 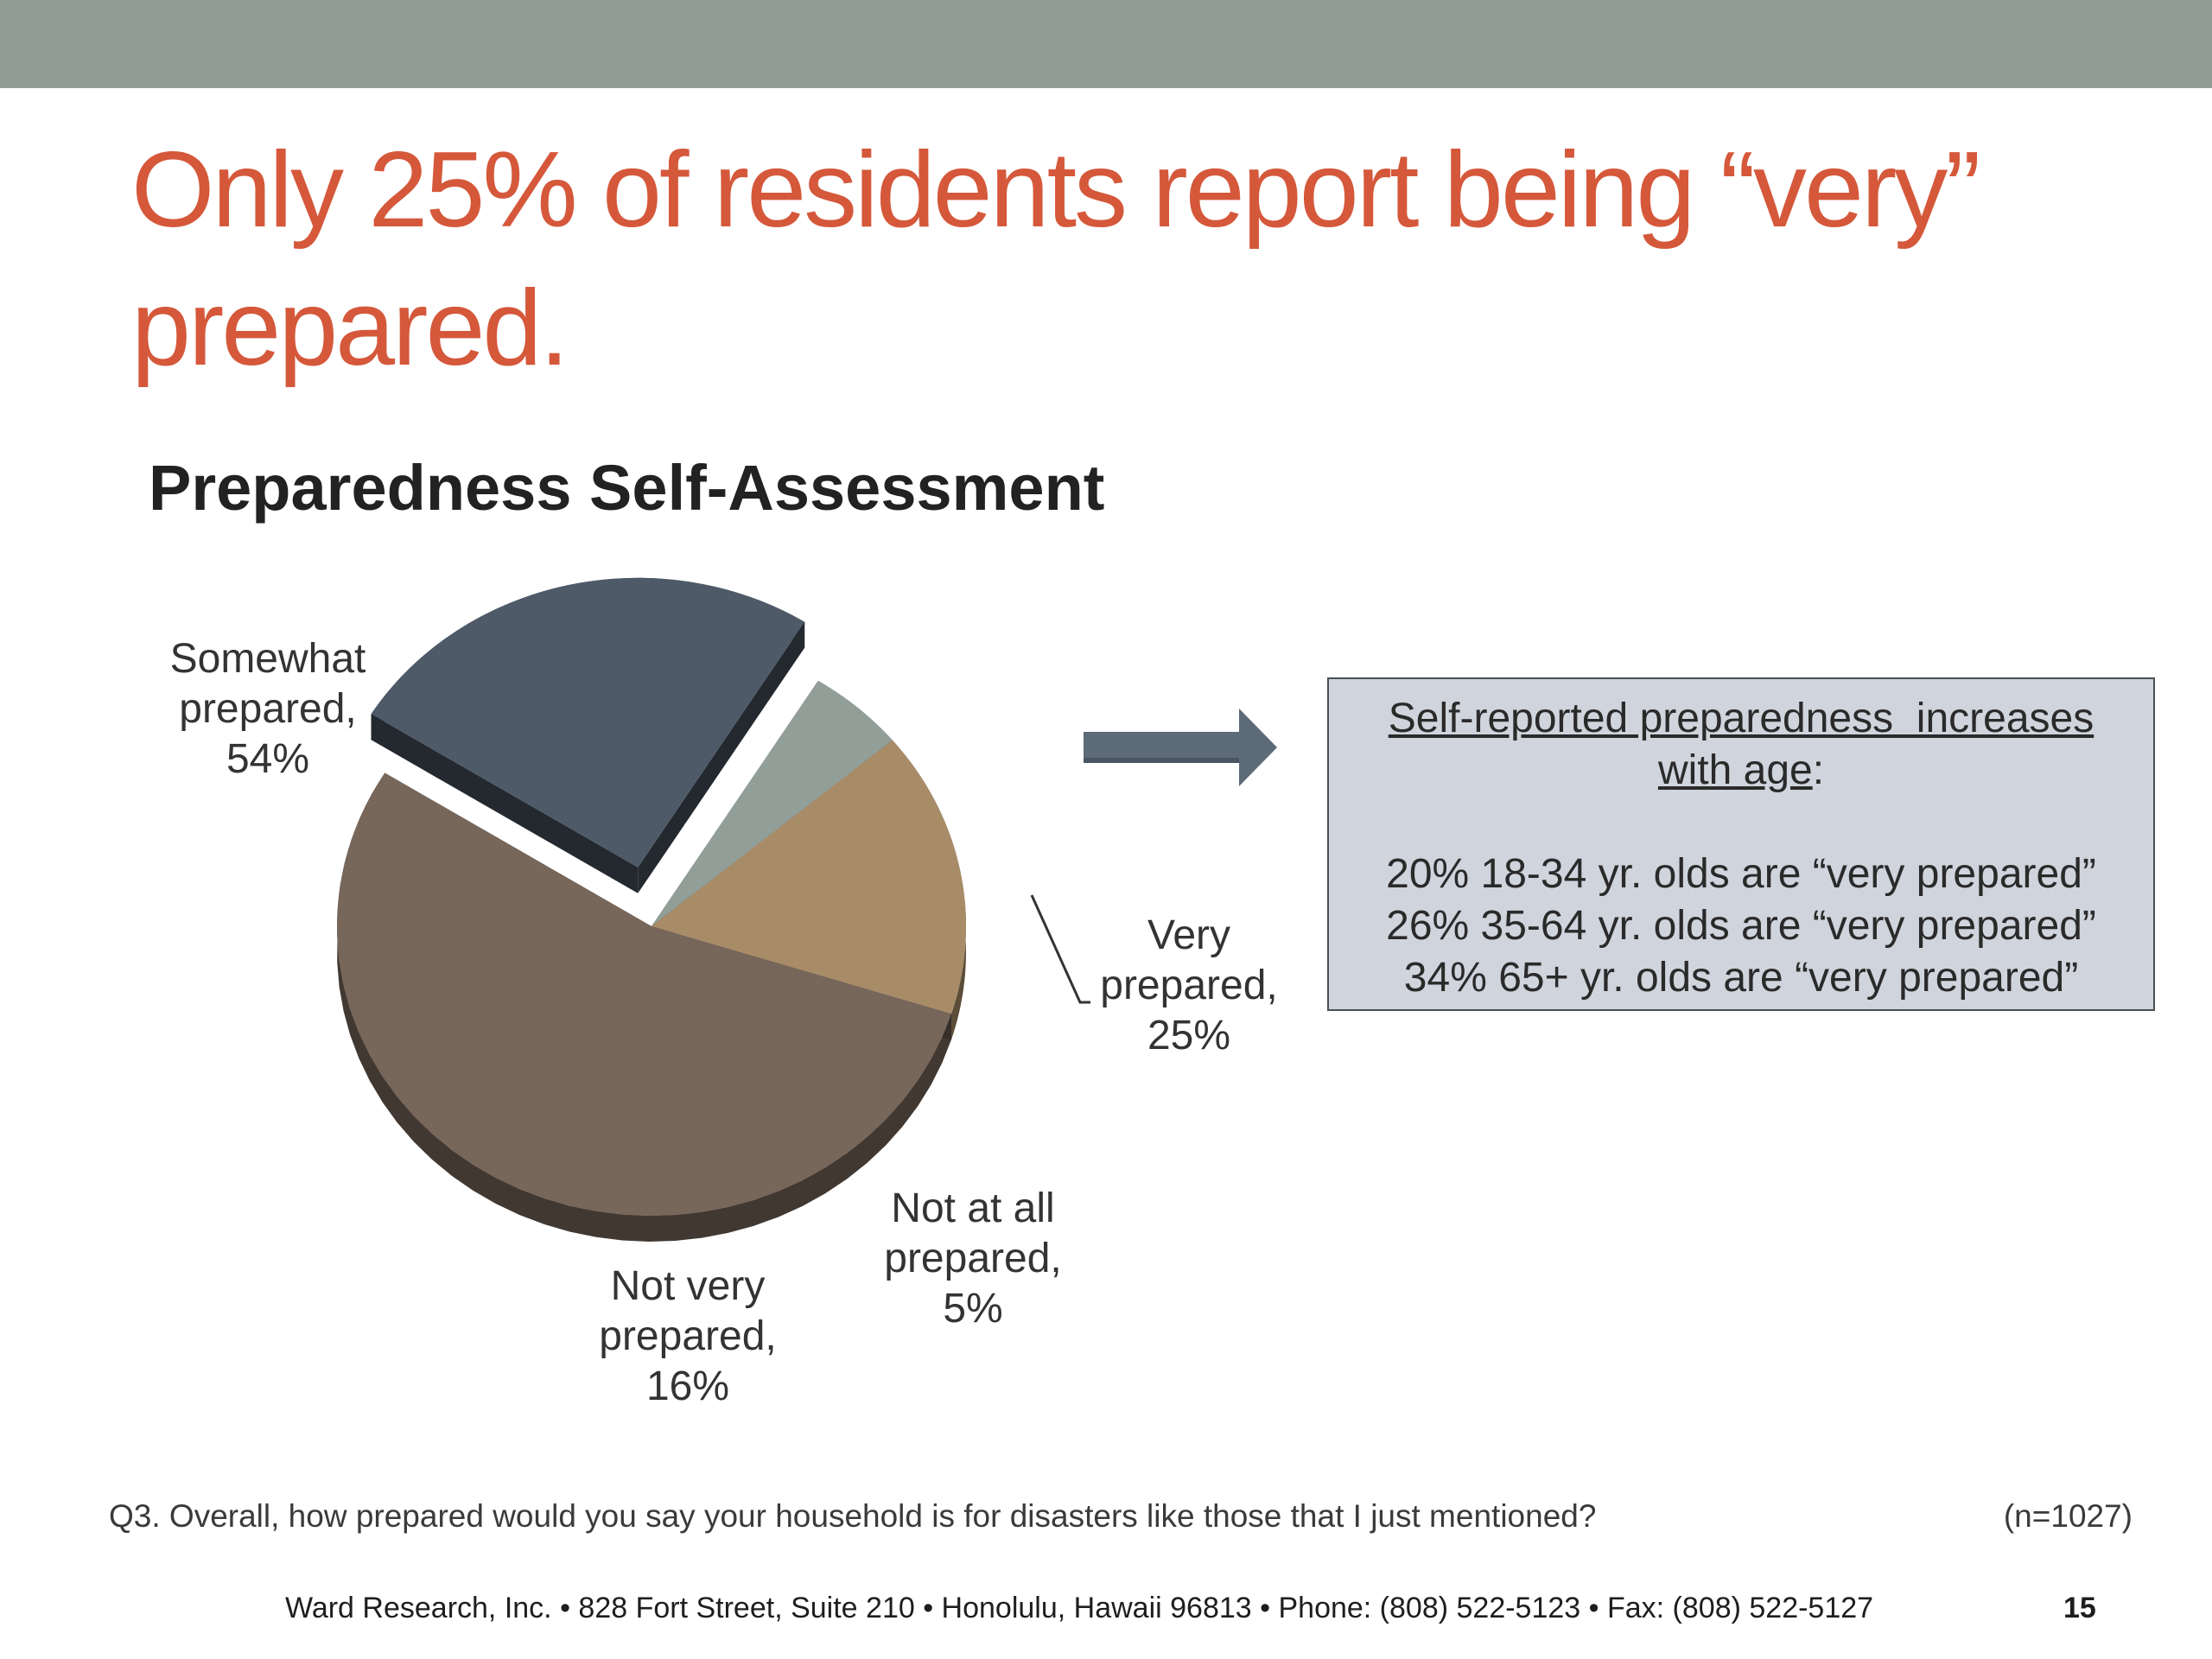 What do you see at coordinates (1741, 770) in the screenshot?
I see `callout-heading-line2: with age:` at bounding box center [1741, 770].